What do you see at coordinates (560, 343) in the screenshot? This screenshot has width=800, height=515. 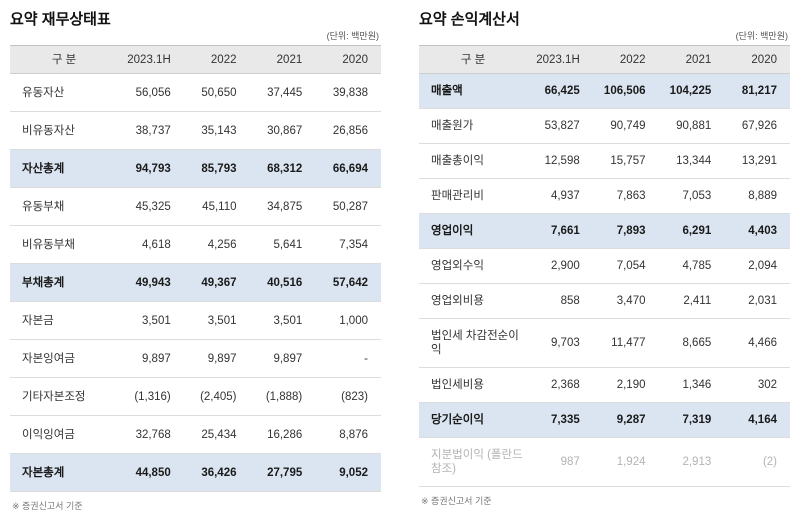 I see `cell-value: 9,703` at bounding box center [560, 343].